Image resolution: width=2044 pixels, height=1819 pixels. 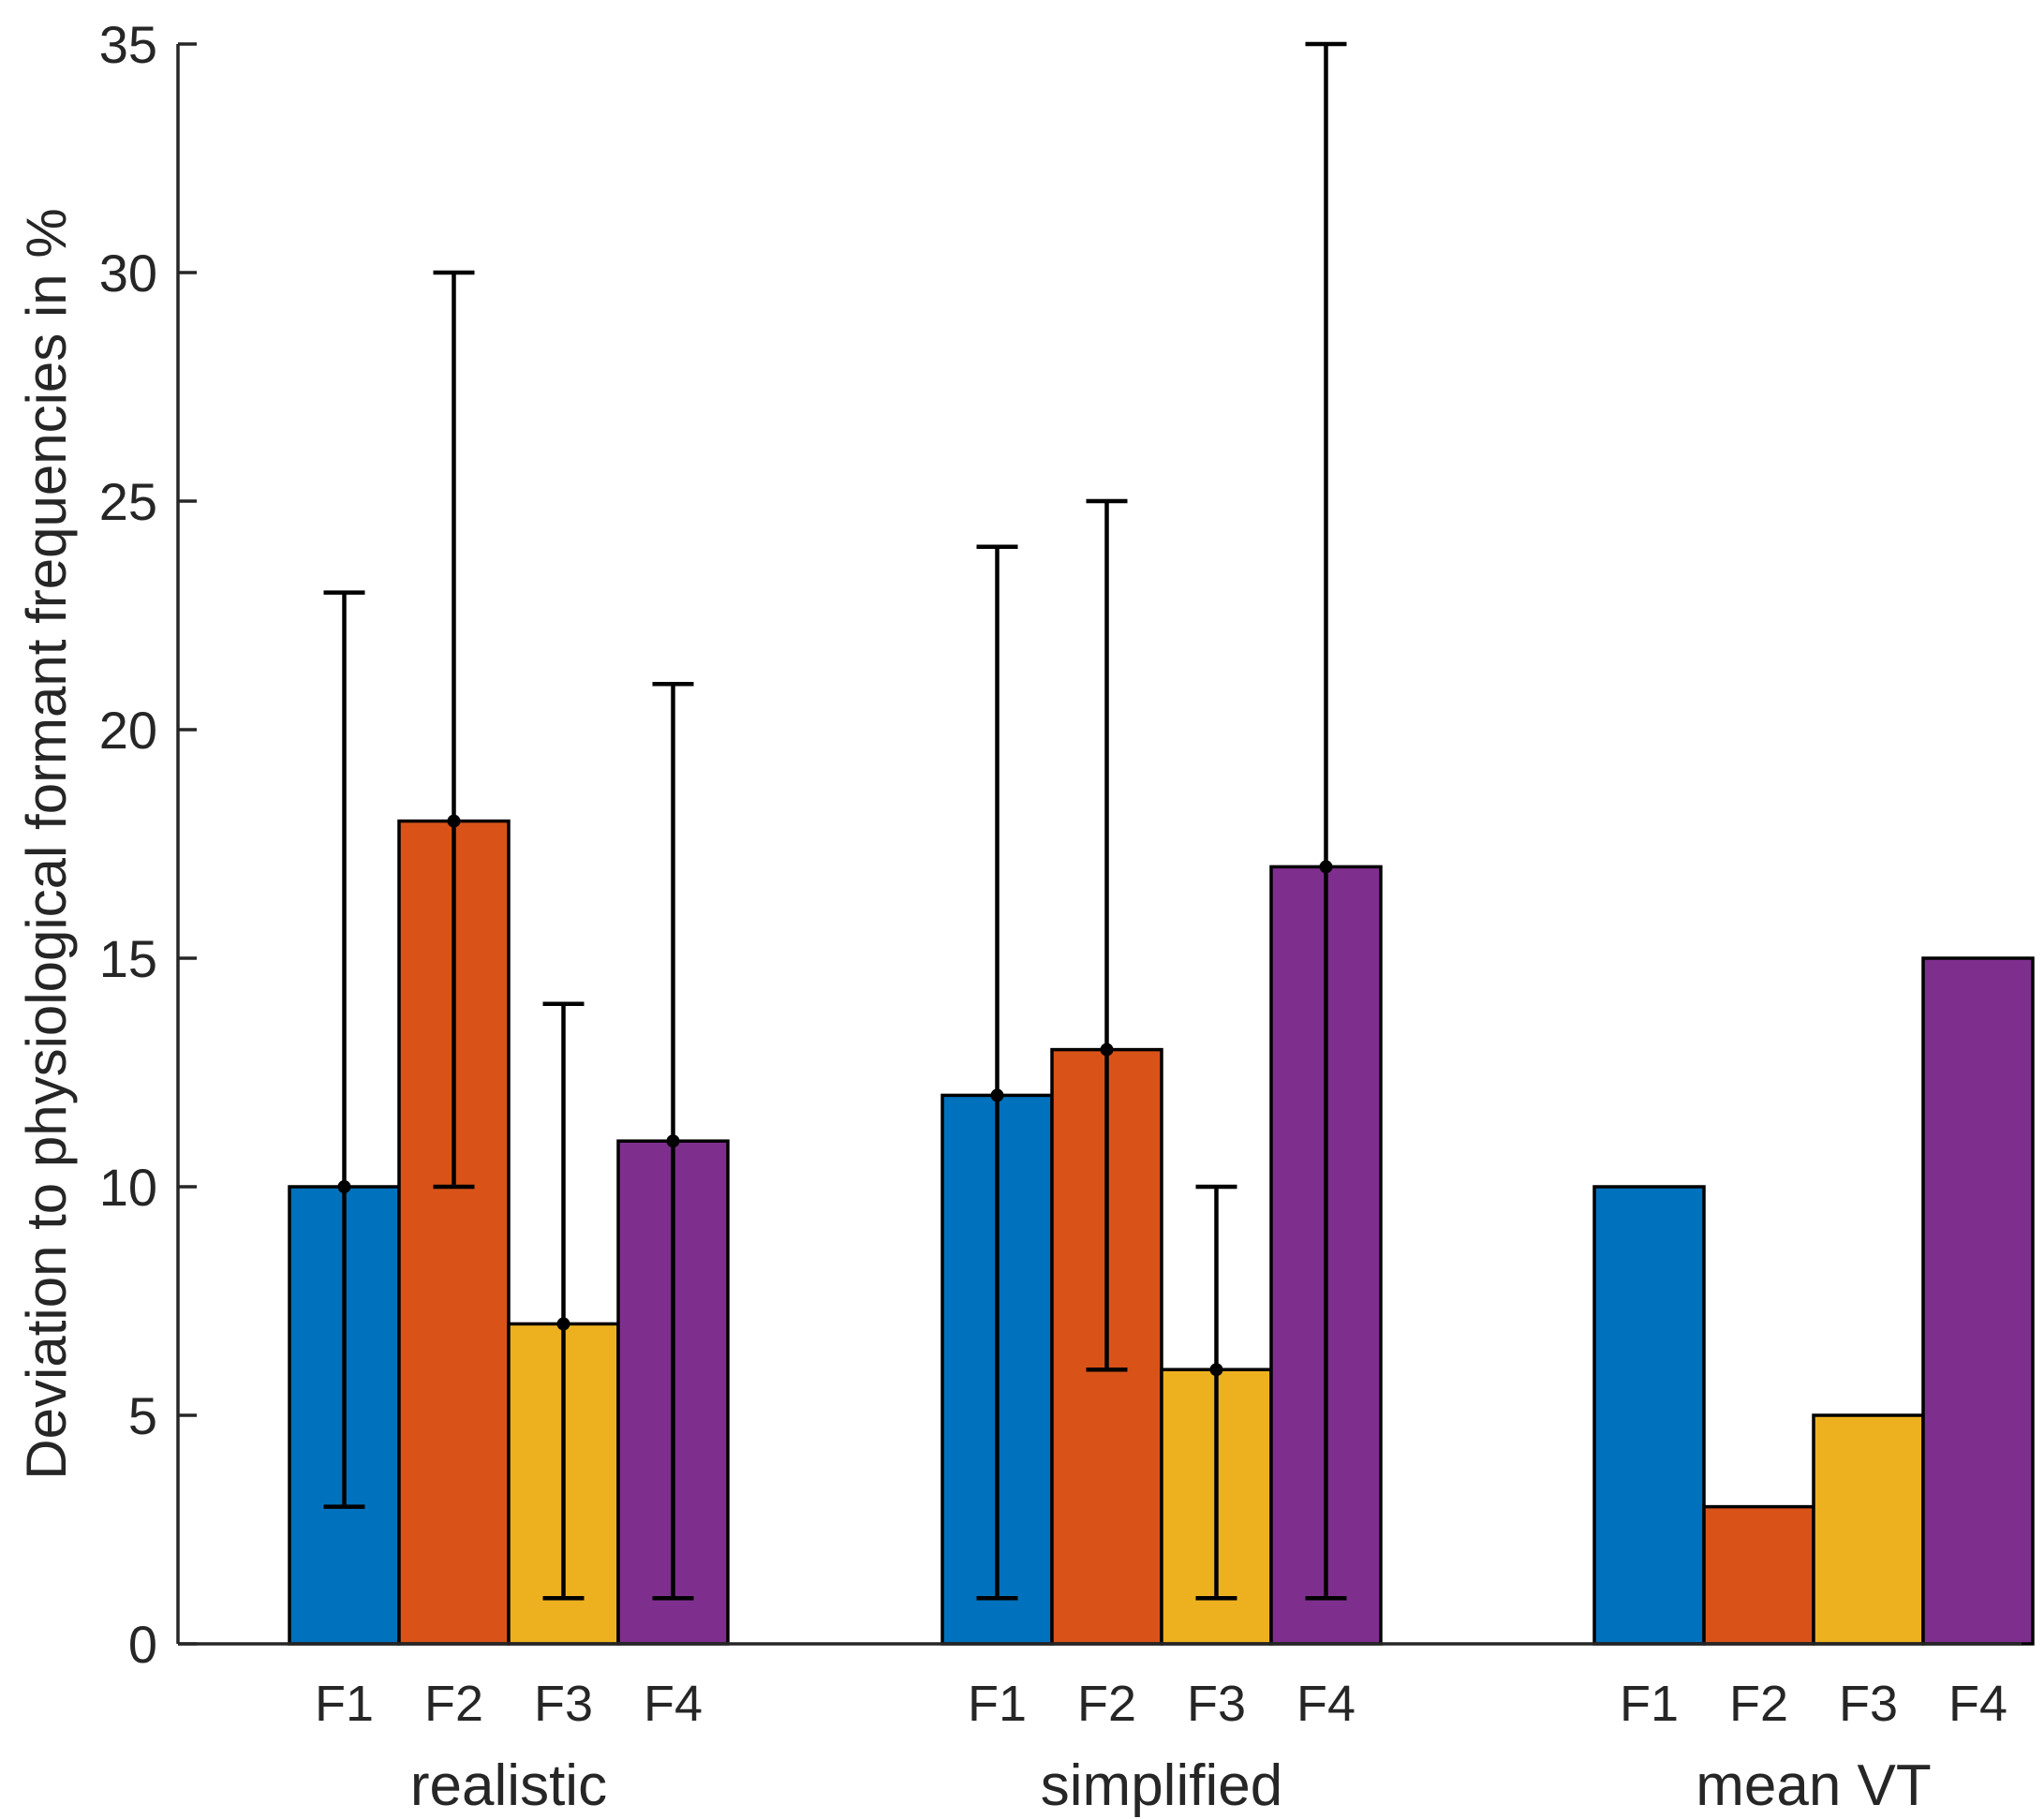 What do you see at coordinates (1650, 1704) in the screenshot?
I see `category-label-mean-vt-f1: F1` at bounding box center [1650, 1704].